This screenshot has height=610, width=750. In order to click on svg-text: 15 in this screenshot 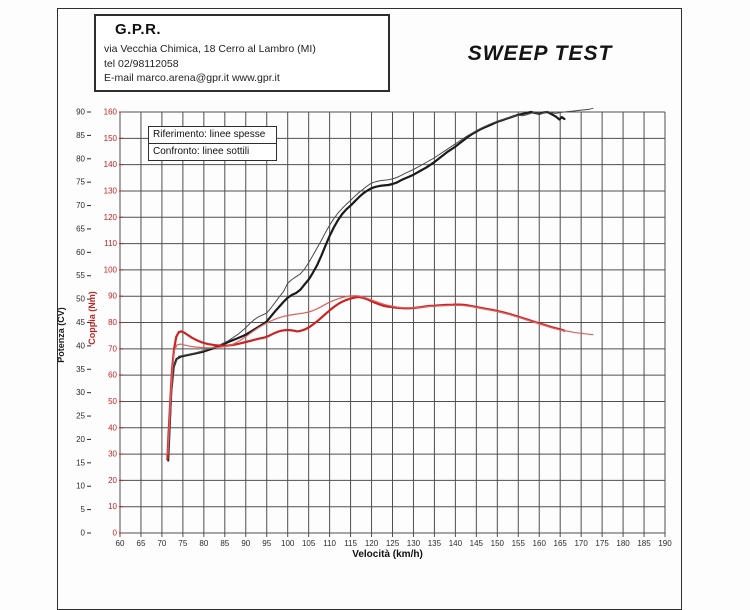, I will do `click(80, 462)`.